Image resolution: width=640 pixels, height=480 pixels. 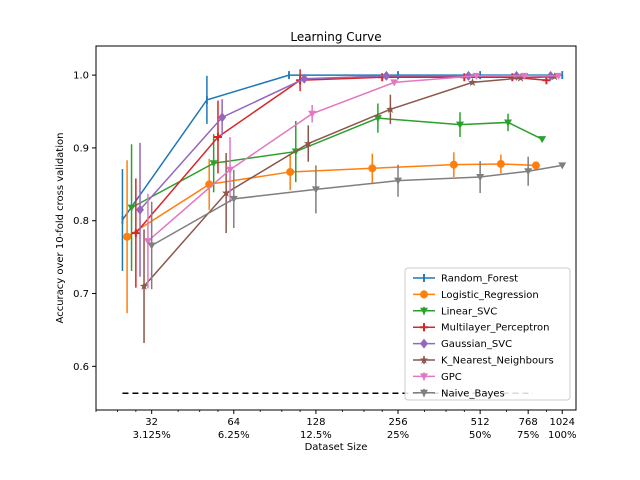 I want to click on legend-label: Naive_Bayes, so click(x=473, y=393).